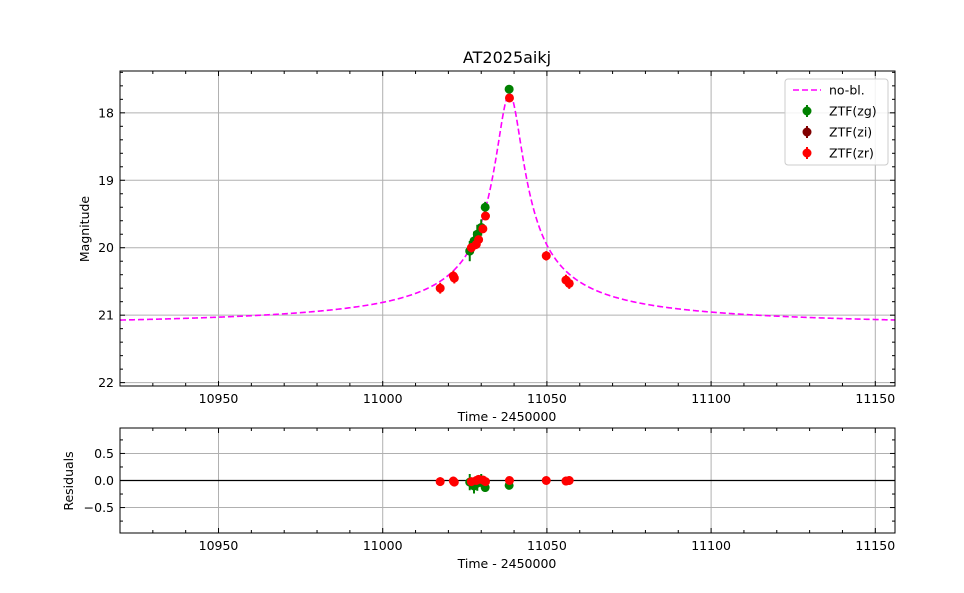  I want to click on chart-title: AT2025aikj, so click(507, 57).